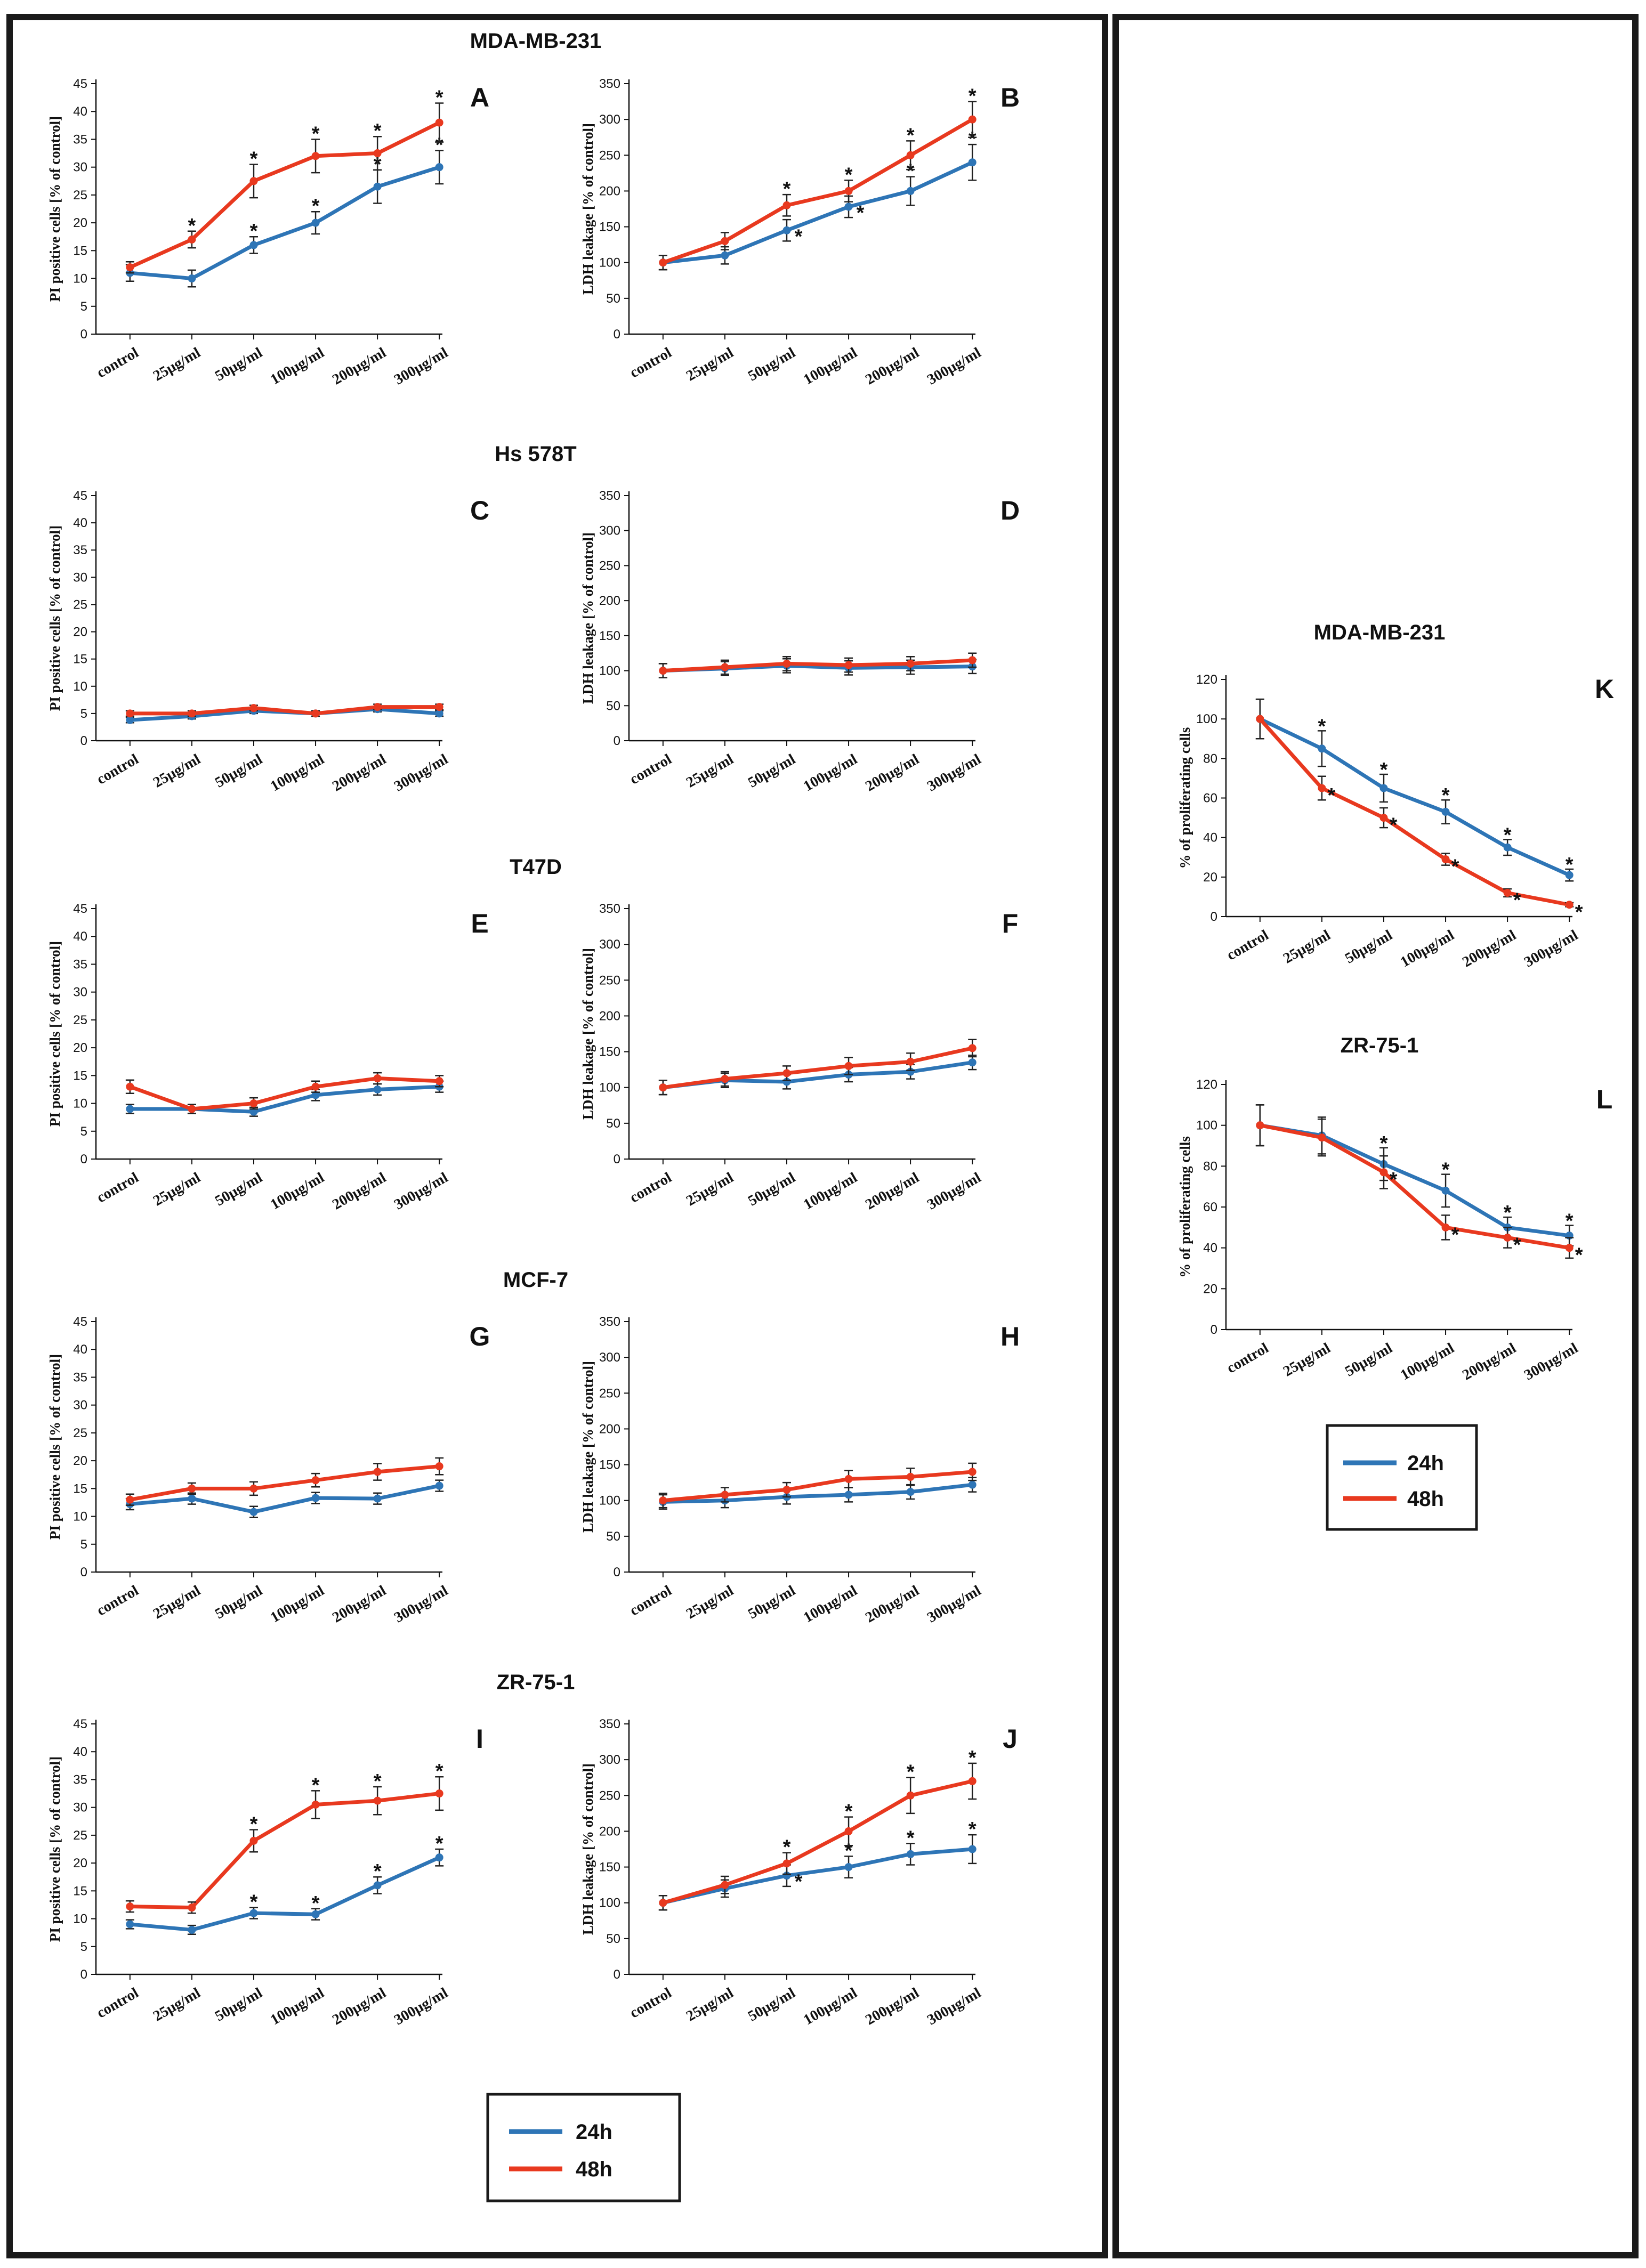  What do you see at coordinates (1380, 1045) in the screenshot?
I see `group-title-zr751-prolif: ZR-75-1` at bounding box center [1380, 1045].